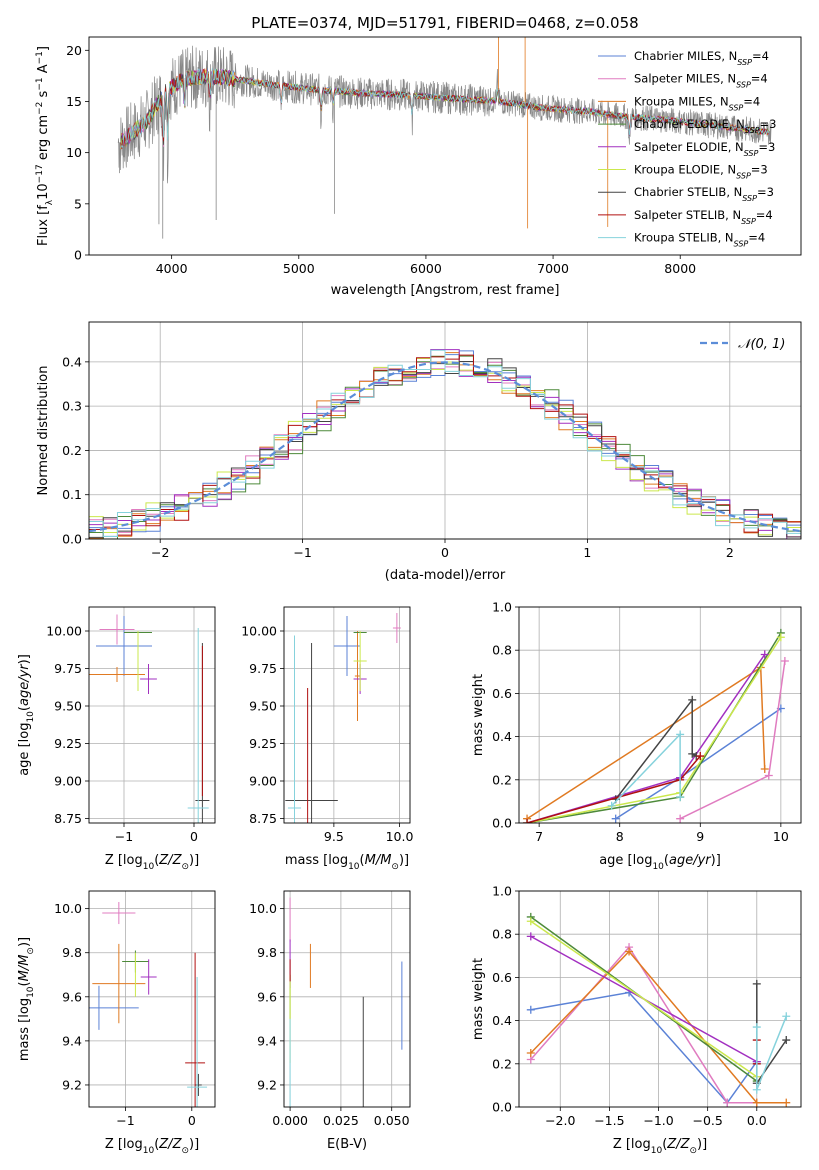 The height and width of the screenshot is (1170, 819). I want to click on legend-entry-sm: Salpeter MILES, NSSP=4, so click(701, 81).